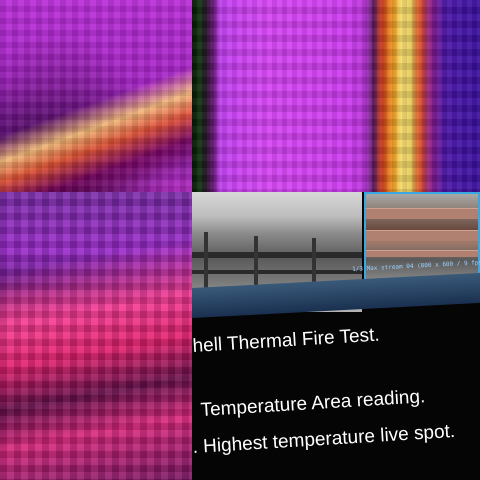  I want to click on caption-line-1: hell Thermal Fire Test., so click(286, 340).